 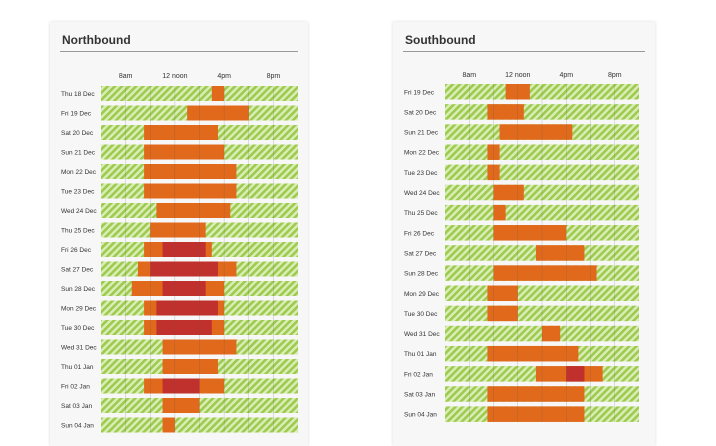 What do you see at coordinates (78, 94) in the screenshot?
I see `row-date-label: Thu 18 Dec` at bounding box center [78, 94].